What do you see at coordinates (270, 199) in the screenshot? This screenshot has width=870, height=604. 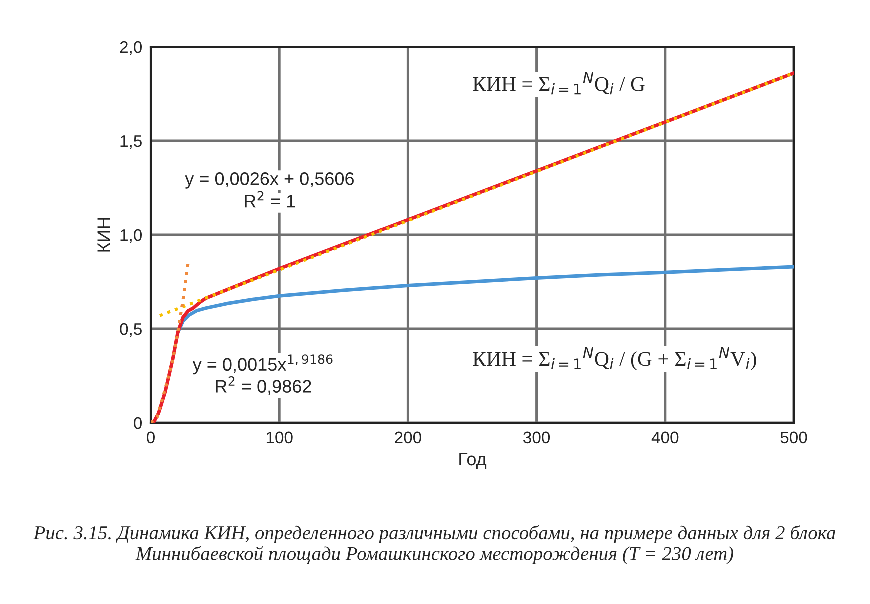 I see `annotation: R$^{2}$ = 1` at bounding box center [270, 199].